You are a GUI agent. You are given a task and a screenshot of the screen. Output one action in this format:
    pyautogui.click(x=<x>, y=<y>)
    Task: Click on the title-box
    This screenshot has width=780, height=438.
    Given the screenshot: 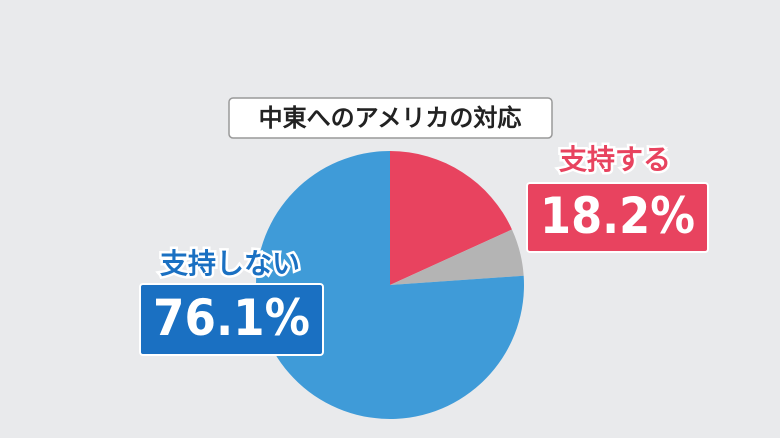 What is the action you would take?
    pyautogui.click(x=390, y=118)
    